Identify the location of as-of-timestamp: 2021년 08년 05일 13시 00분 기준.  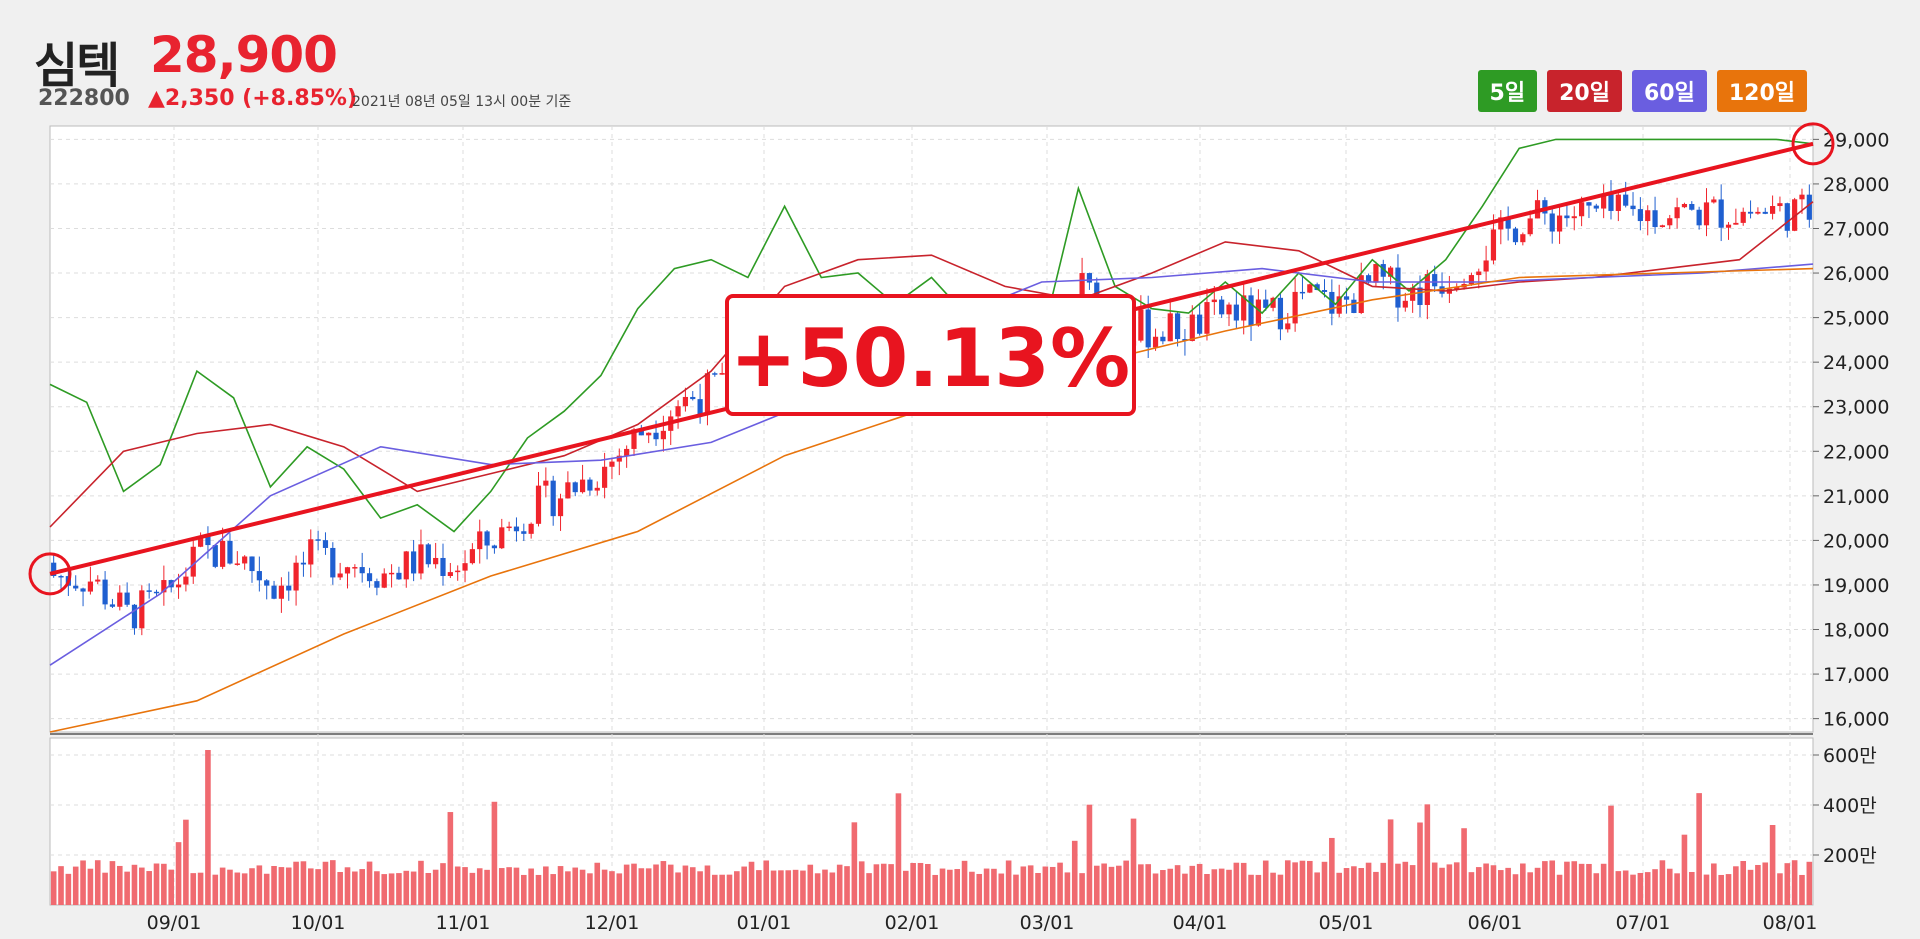
(462, 102).